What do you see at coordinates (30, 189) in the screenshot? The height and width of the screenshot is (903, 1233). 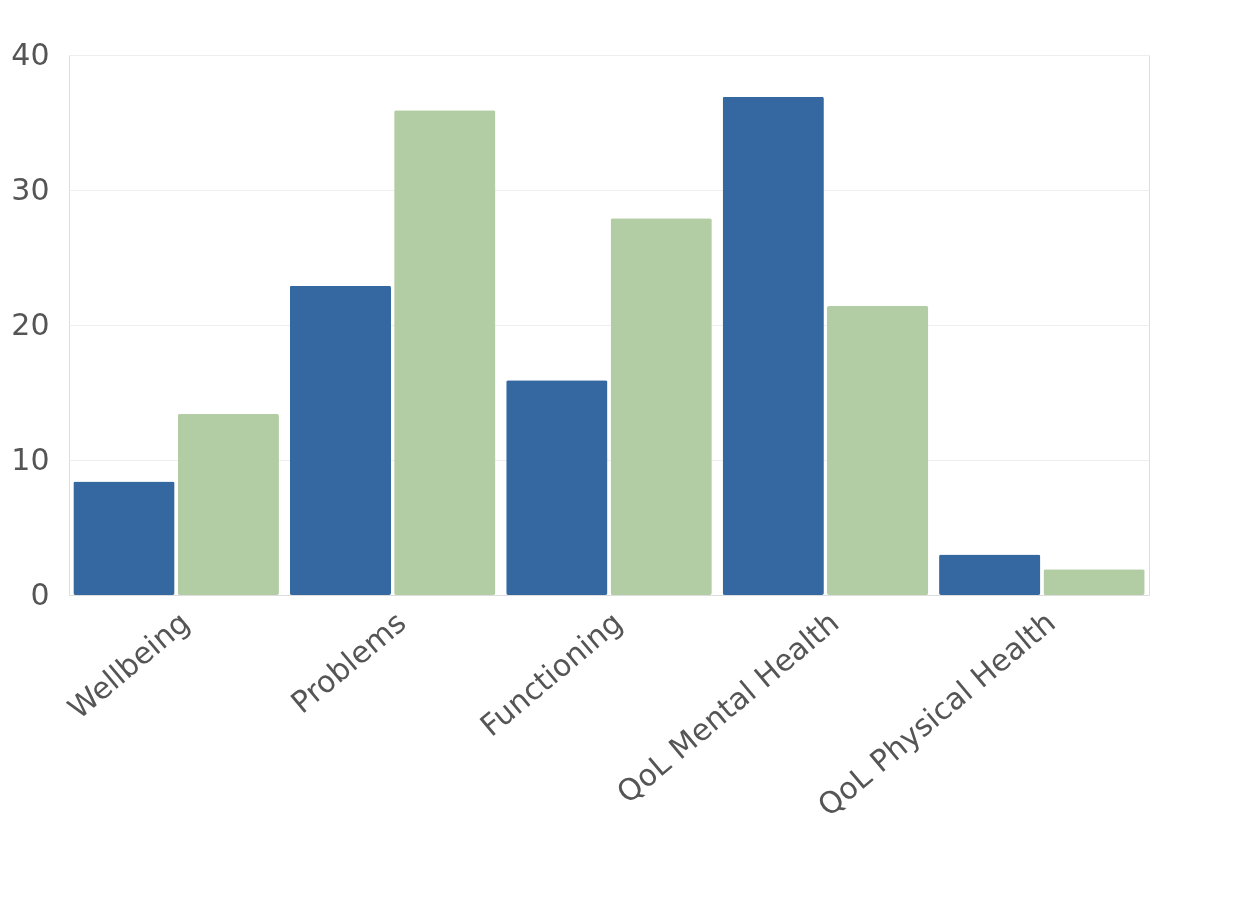 I see `y-tick-label: 30` at bounding box center [30, 189].